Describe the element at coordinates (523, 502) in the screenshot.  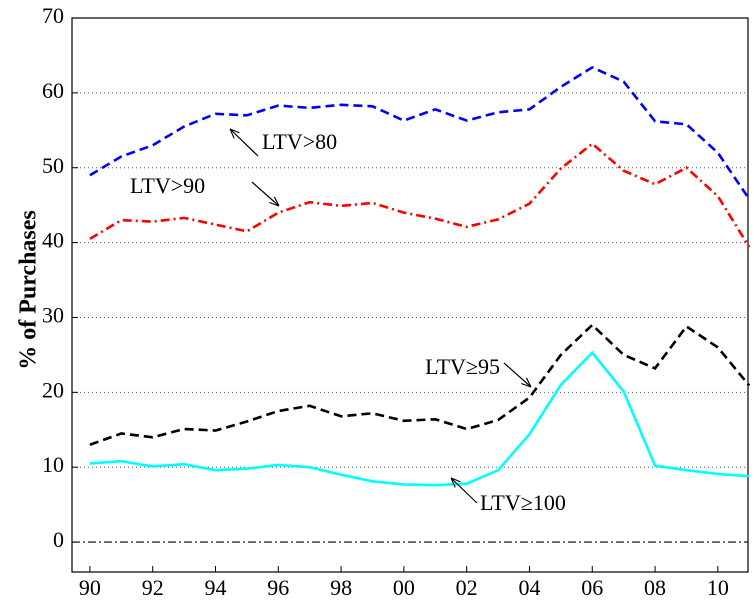
I see `series-label: LTV≥100` at that location.